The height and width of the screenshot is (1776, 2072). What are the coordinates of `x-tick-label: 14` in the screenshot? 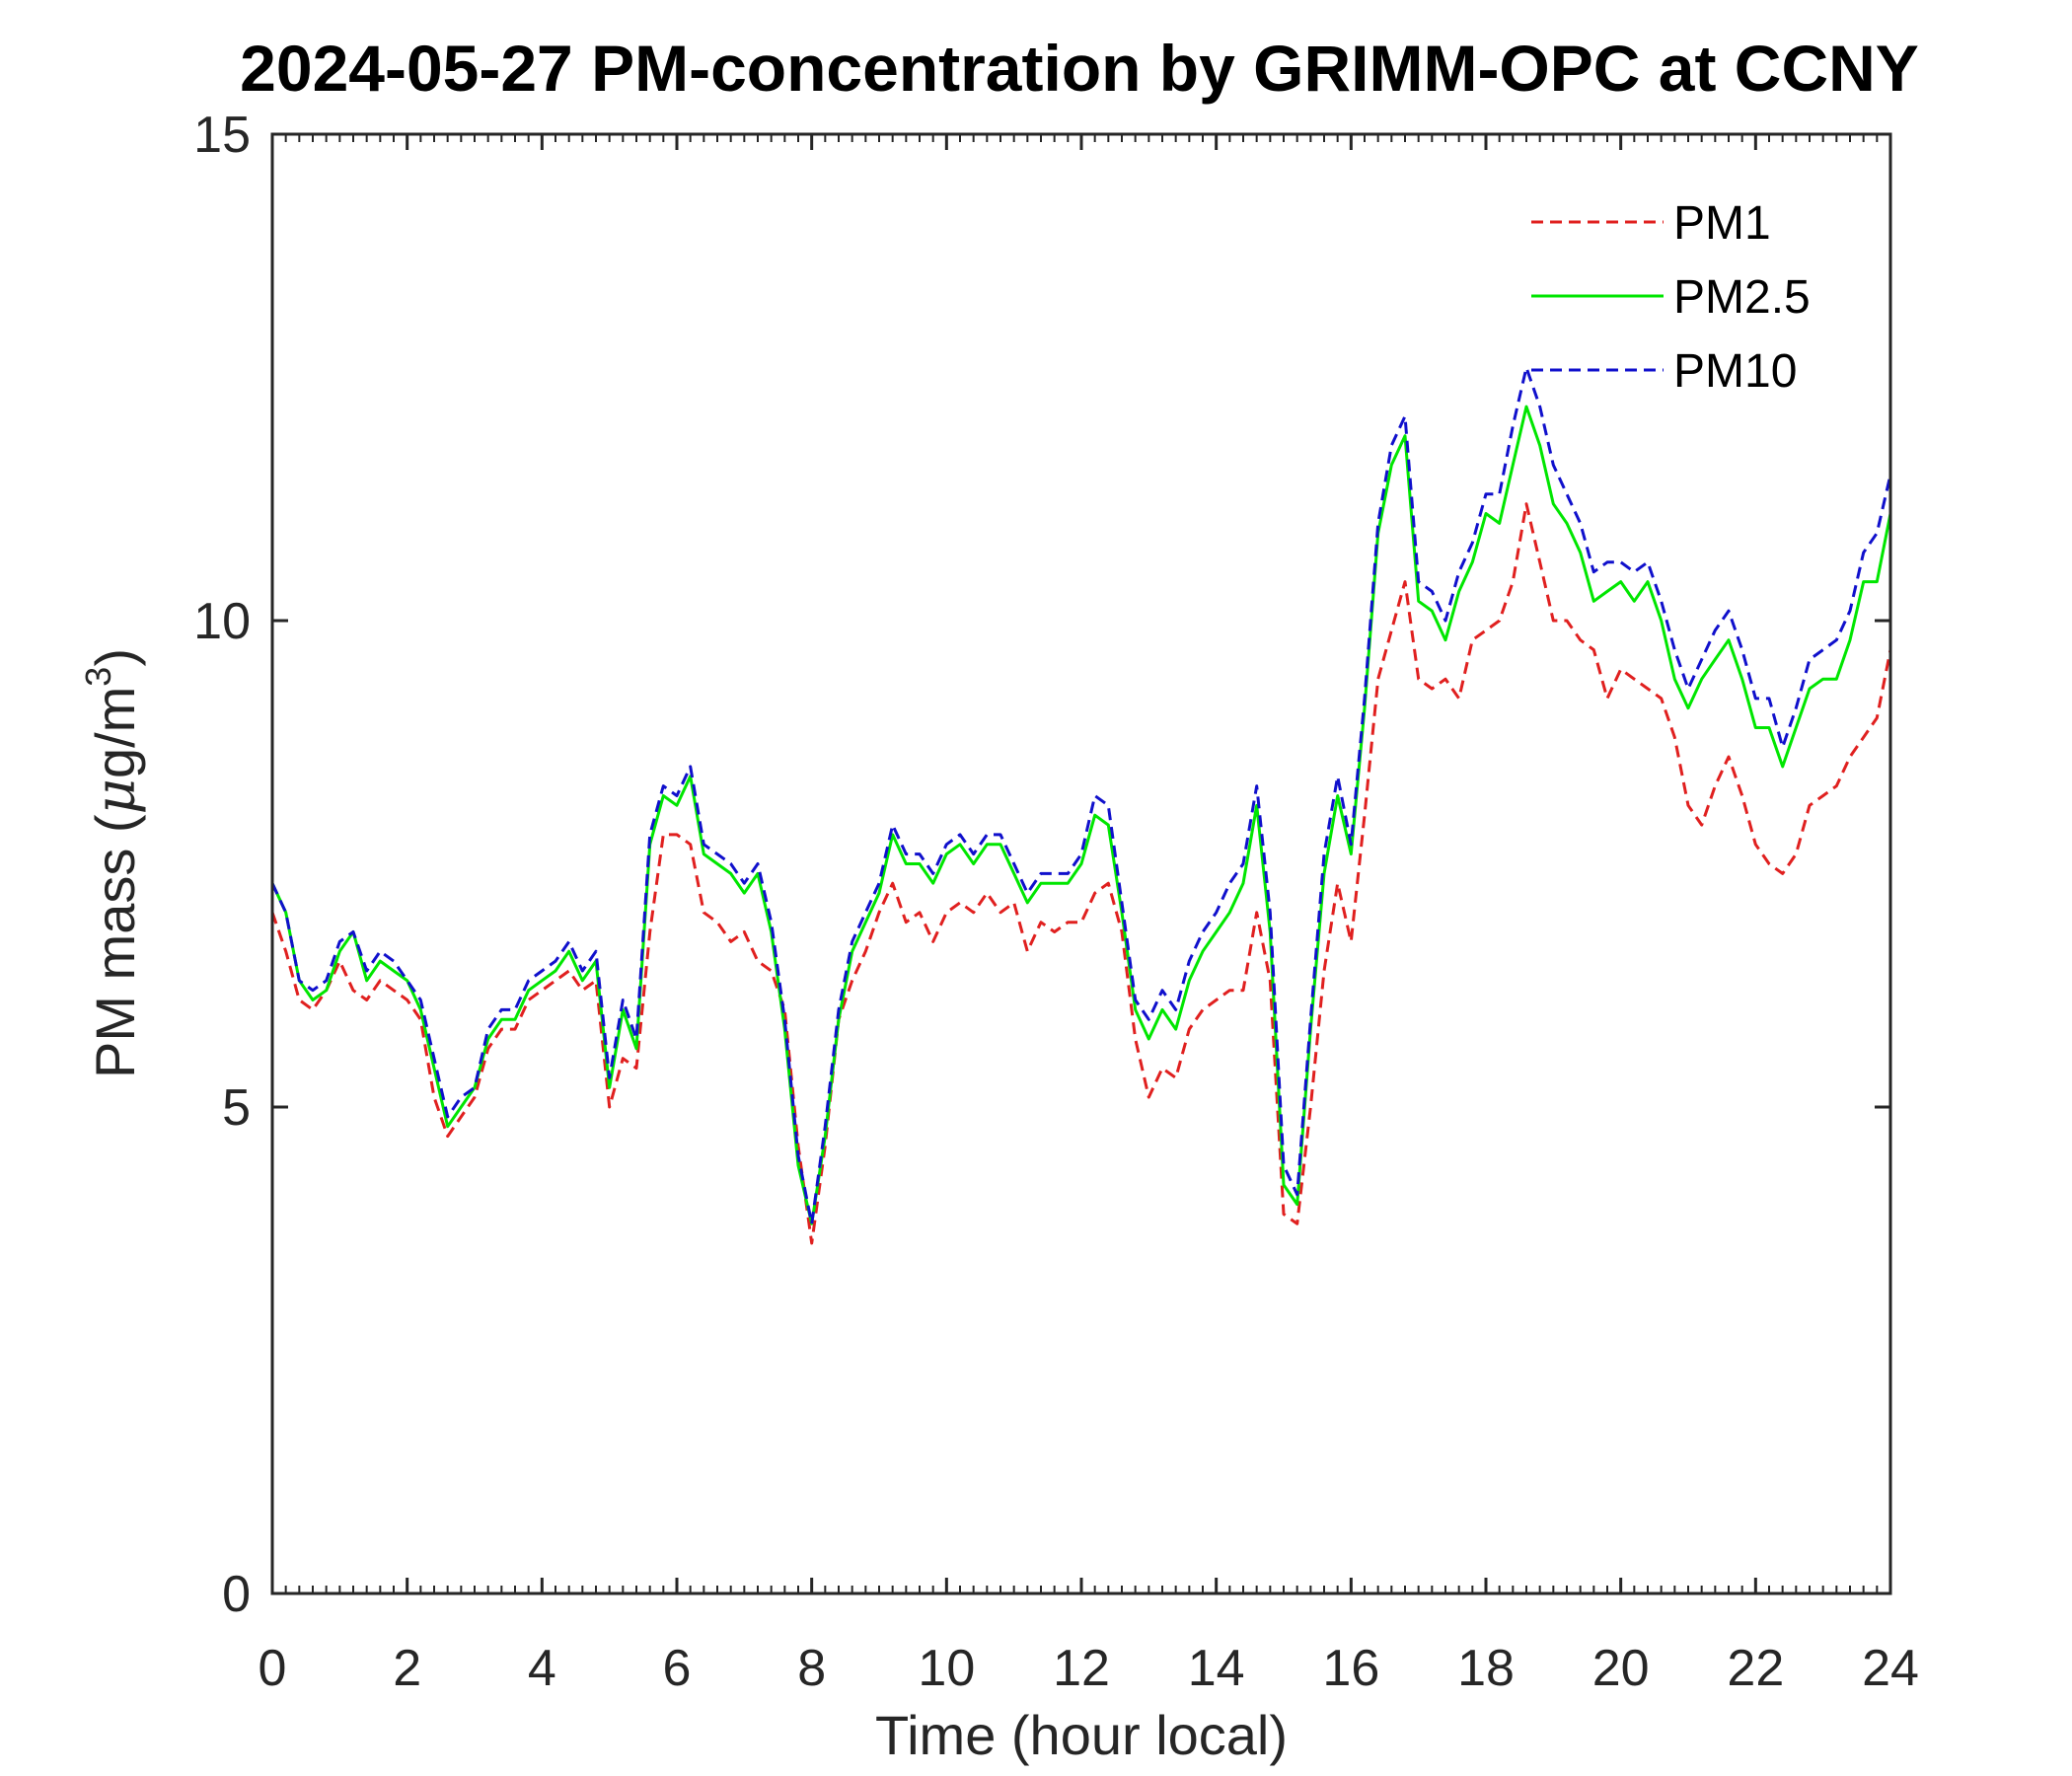 It's located at (1217, 1669).